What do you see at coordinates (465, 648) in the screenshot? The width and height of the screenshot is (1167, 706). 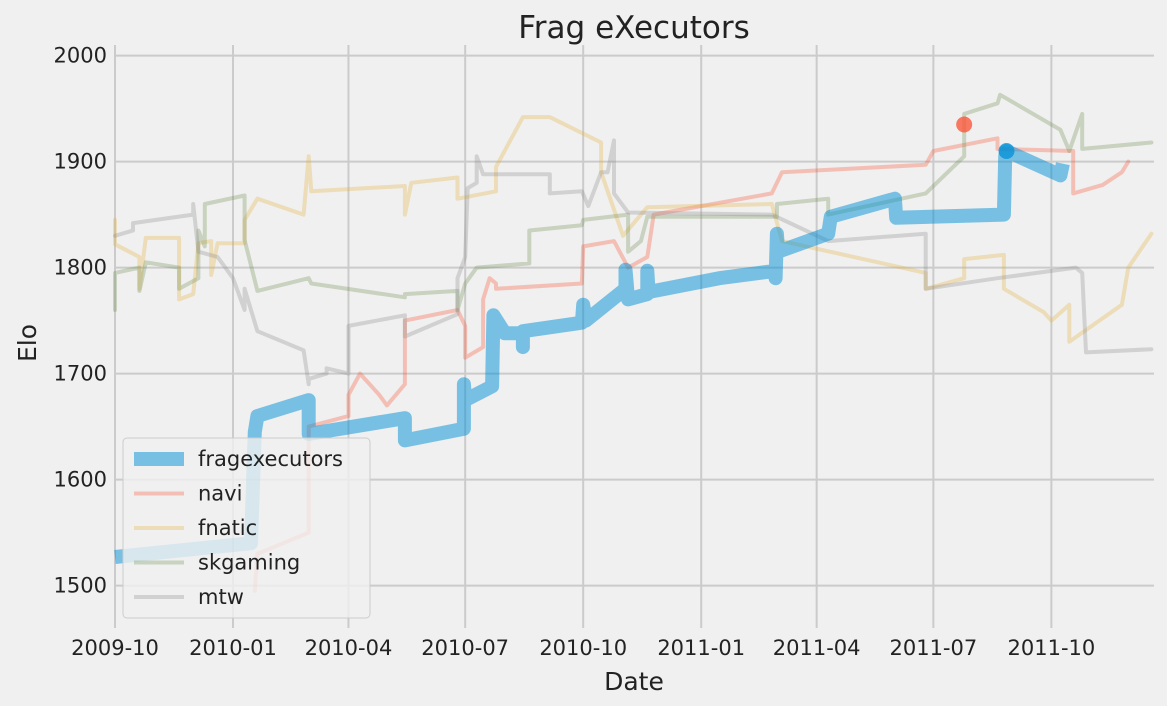 I see `x-tick-label: 2010-07` at bounding box center [465, 648].